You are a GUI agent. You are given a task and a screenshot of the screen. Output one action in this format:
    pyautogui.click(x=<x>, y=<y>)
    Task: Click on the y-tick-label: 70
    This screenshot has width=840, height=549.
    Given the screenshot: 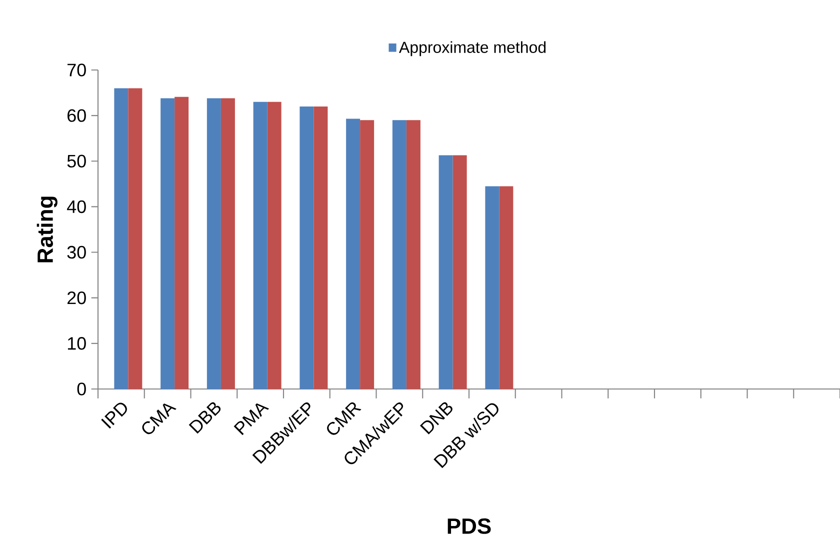 What is the action you would take?
    pyautogui.click(x=77, y=70)
    